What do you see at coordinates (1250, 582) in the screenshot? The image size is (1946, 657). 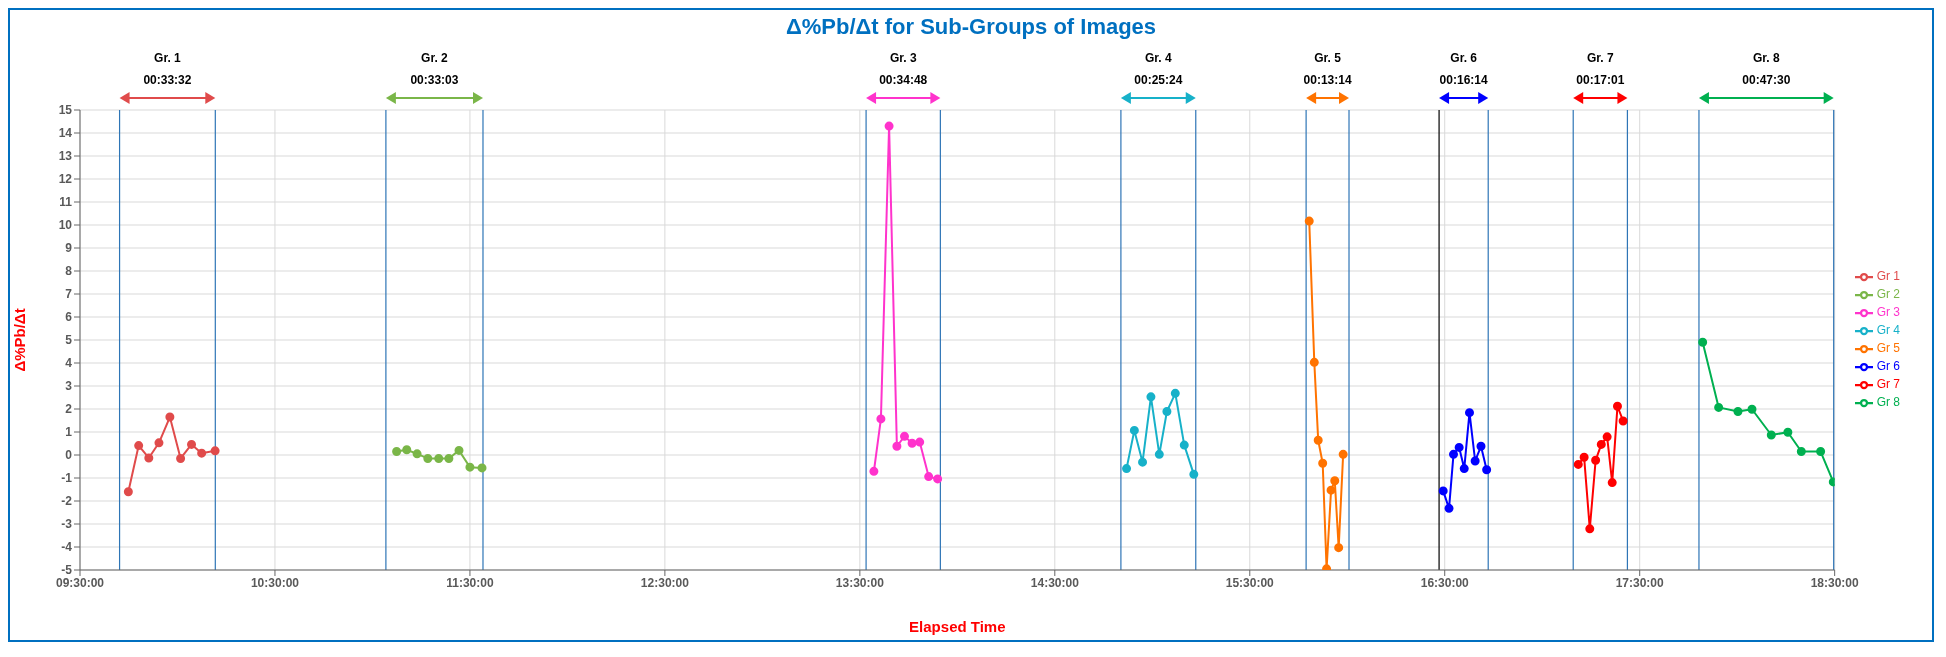 I see `x-tick-label: 15:30:00` at bounding box center [1250, 582].